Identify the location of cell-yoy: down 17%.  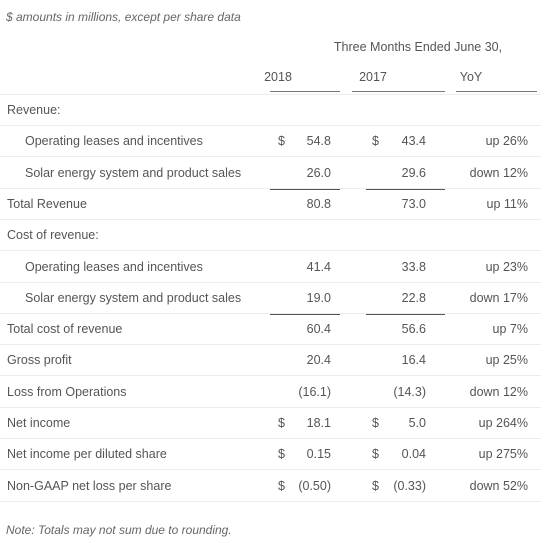
(498, 297).